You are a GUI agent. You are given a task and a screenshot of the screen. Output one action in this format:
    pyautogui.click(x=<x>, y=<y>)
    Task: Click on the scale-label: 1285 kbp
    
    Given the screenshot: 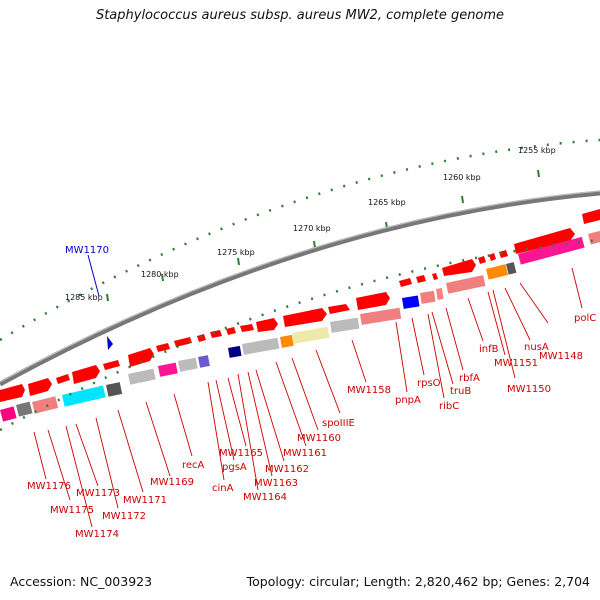 What is the action you would take?
    pyautogui.click(x=84, y=297)
    